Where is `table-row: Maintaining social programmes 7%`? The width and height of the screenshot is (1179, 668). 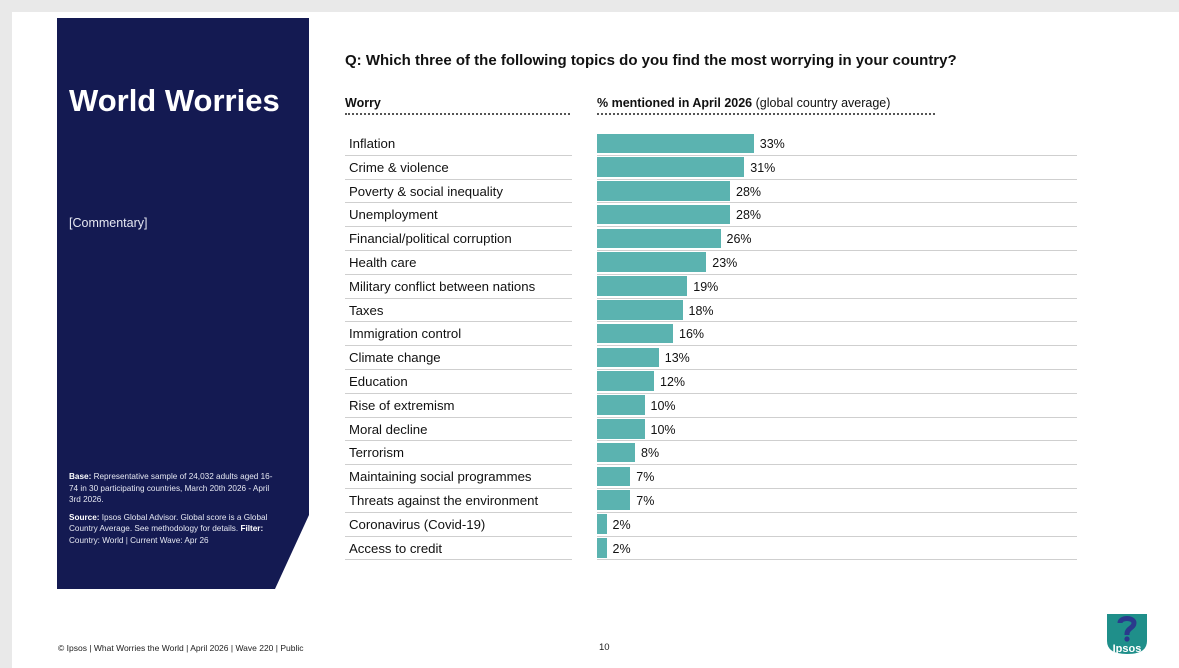 table-row: Maintaining social programmes 7% is located at coordinates (711, 477).